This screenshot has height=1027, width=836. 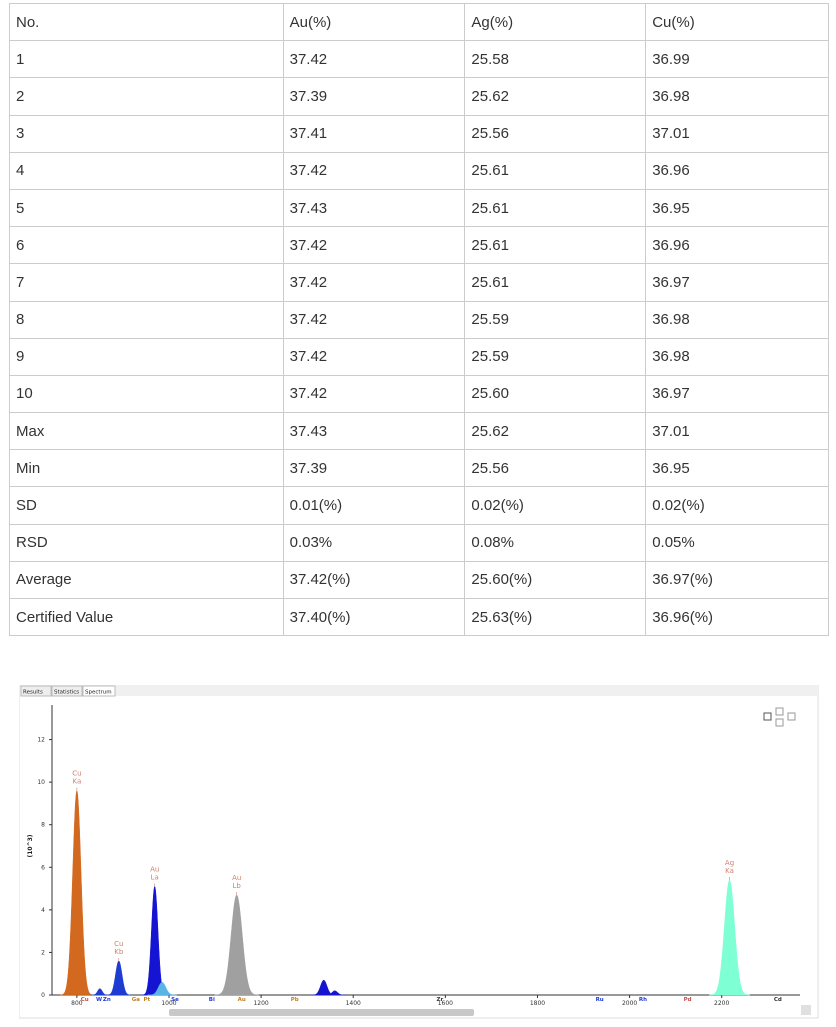 What do you see at coordinates (321, 1012) in the screenshot?
I see `scrollbar-thumb` at bounding box center [321, 1012].